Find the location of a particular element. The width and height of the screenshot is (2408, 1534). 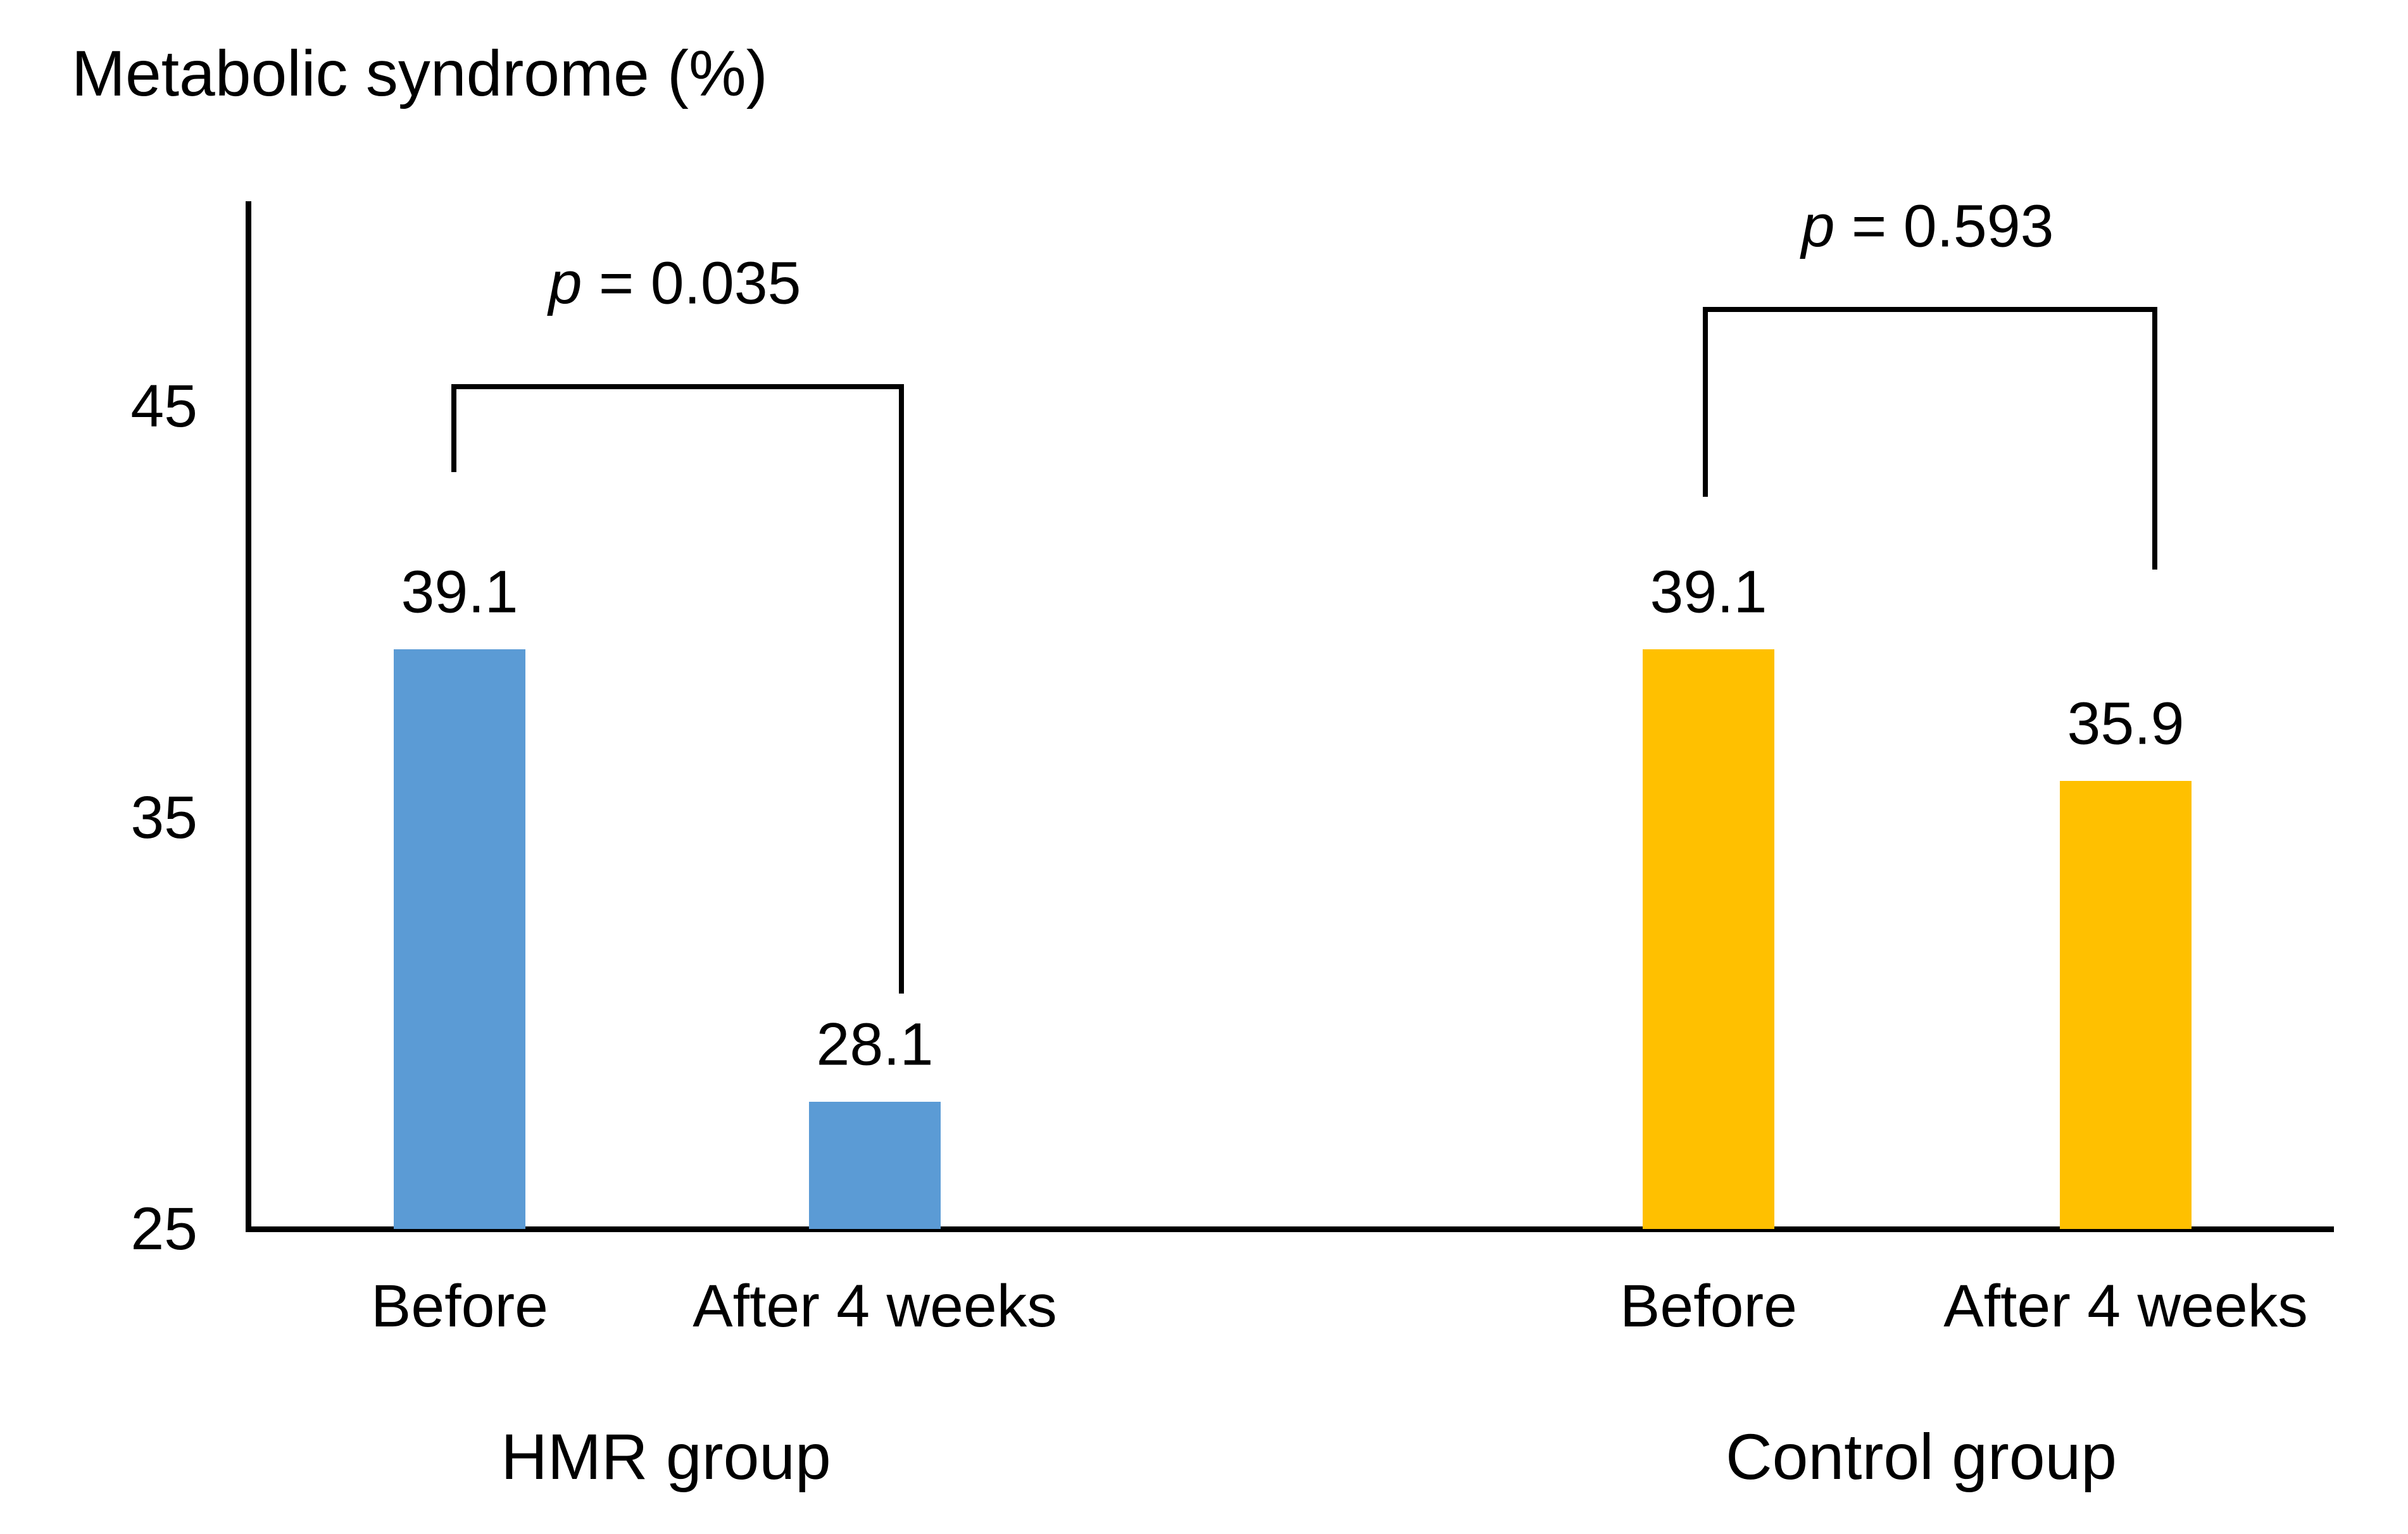

y-tick-label: 25 is located at coordinates (164, 1229).